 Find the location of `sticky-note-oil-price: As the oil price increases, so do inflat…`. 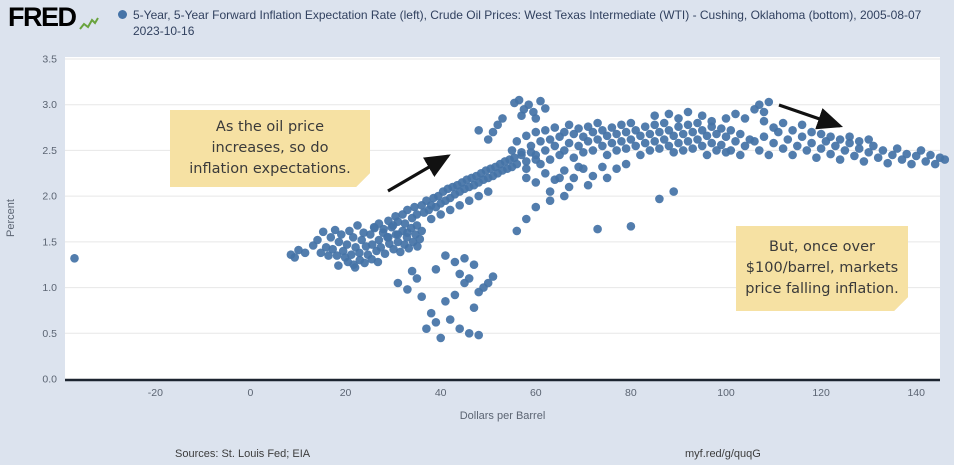

sticky-note-oil-price: As the oil price increases, so do inflat… is located at coordinates (270, 148).